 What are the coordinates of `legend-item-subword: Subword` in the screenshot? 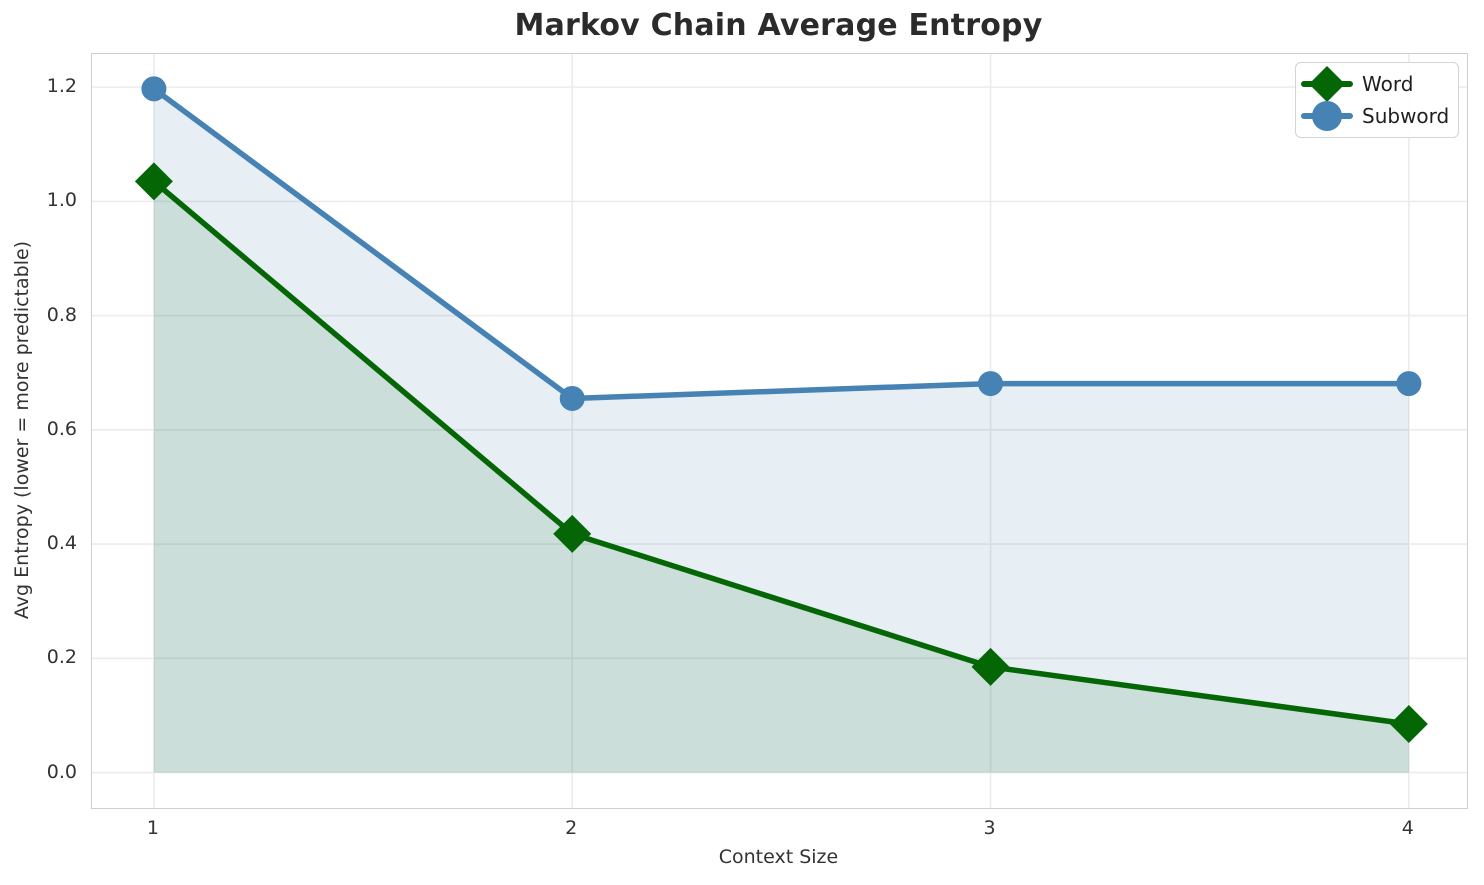 It's located at (1375, 116).